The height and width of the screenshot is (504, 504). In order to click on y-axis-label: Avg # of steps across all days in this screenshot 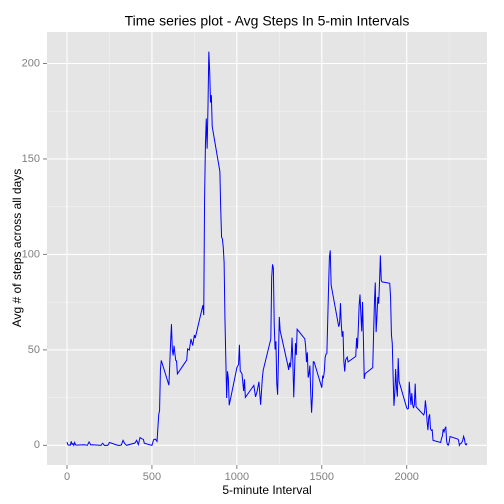, I will do `click(17, 248)`.